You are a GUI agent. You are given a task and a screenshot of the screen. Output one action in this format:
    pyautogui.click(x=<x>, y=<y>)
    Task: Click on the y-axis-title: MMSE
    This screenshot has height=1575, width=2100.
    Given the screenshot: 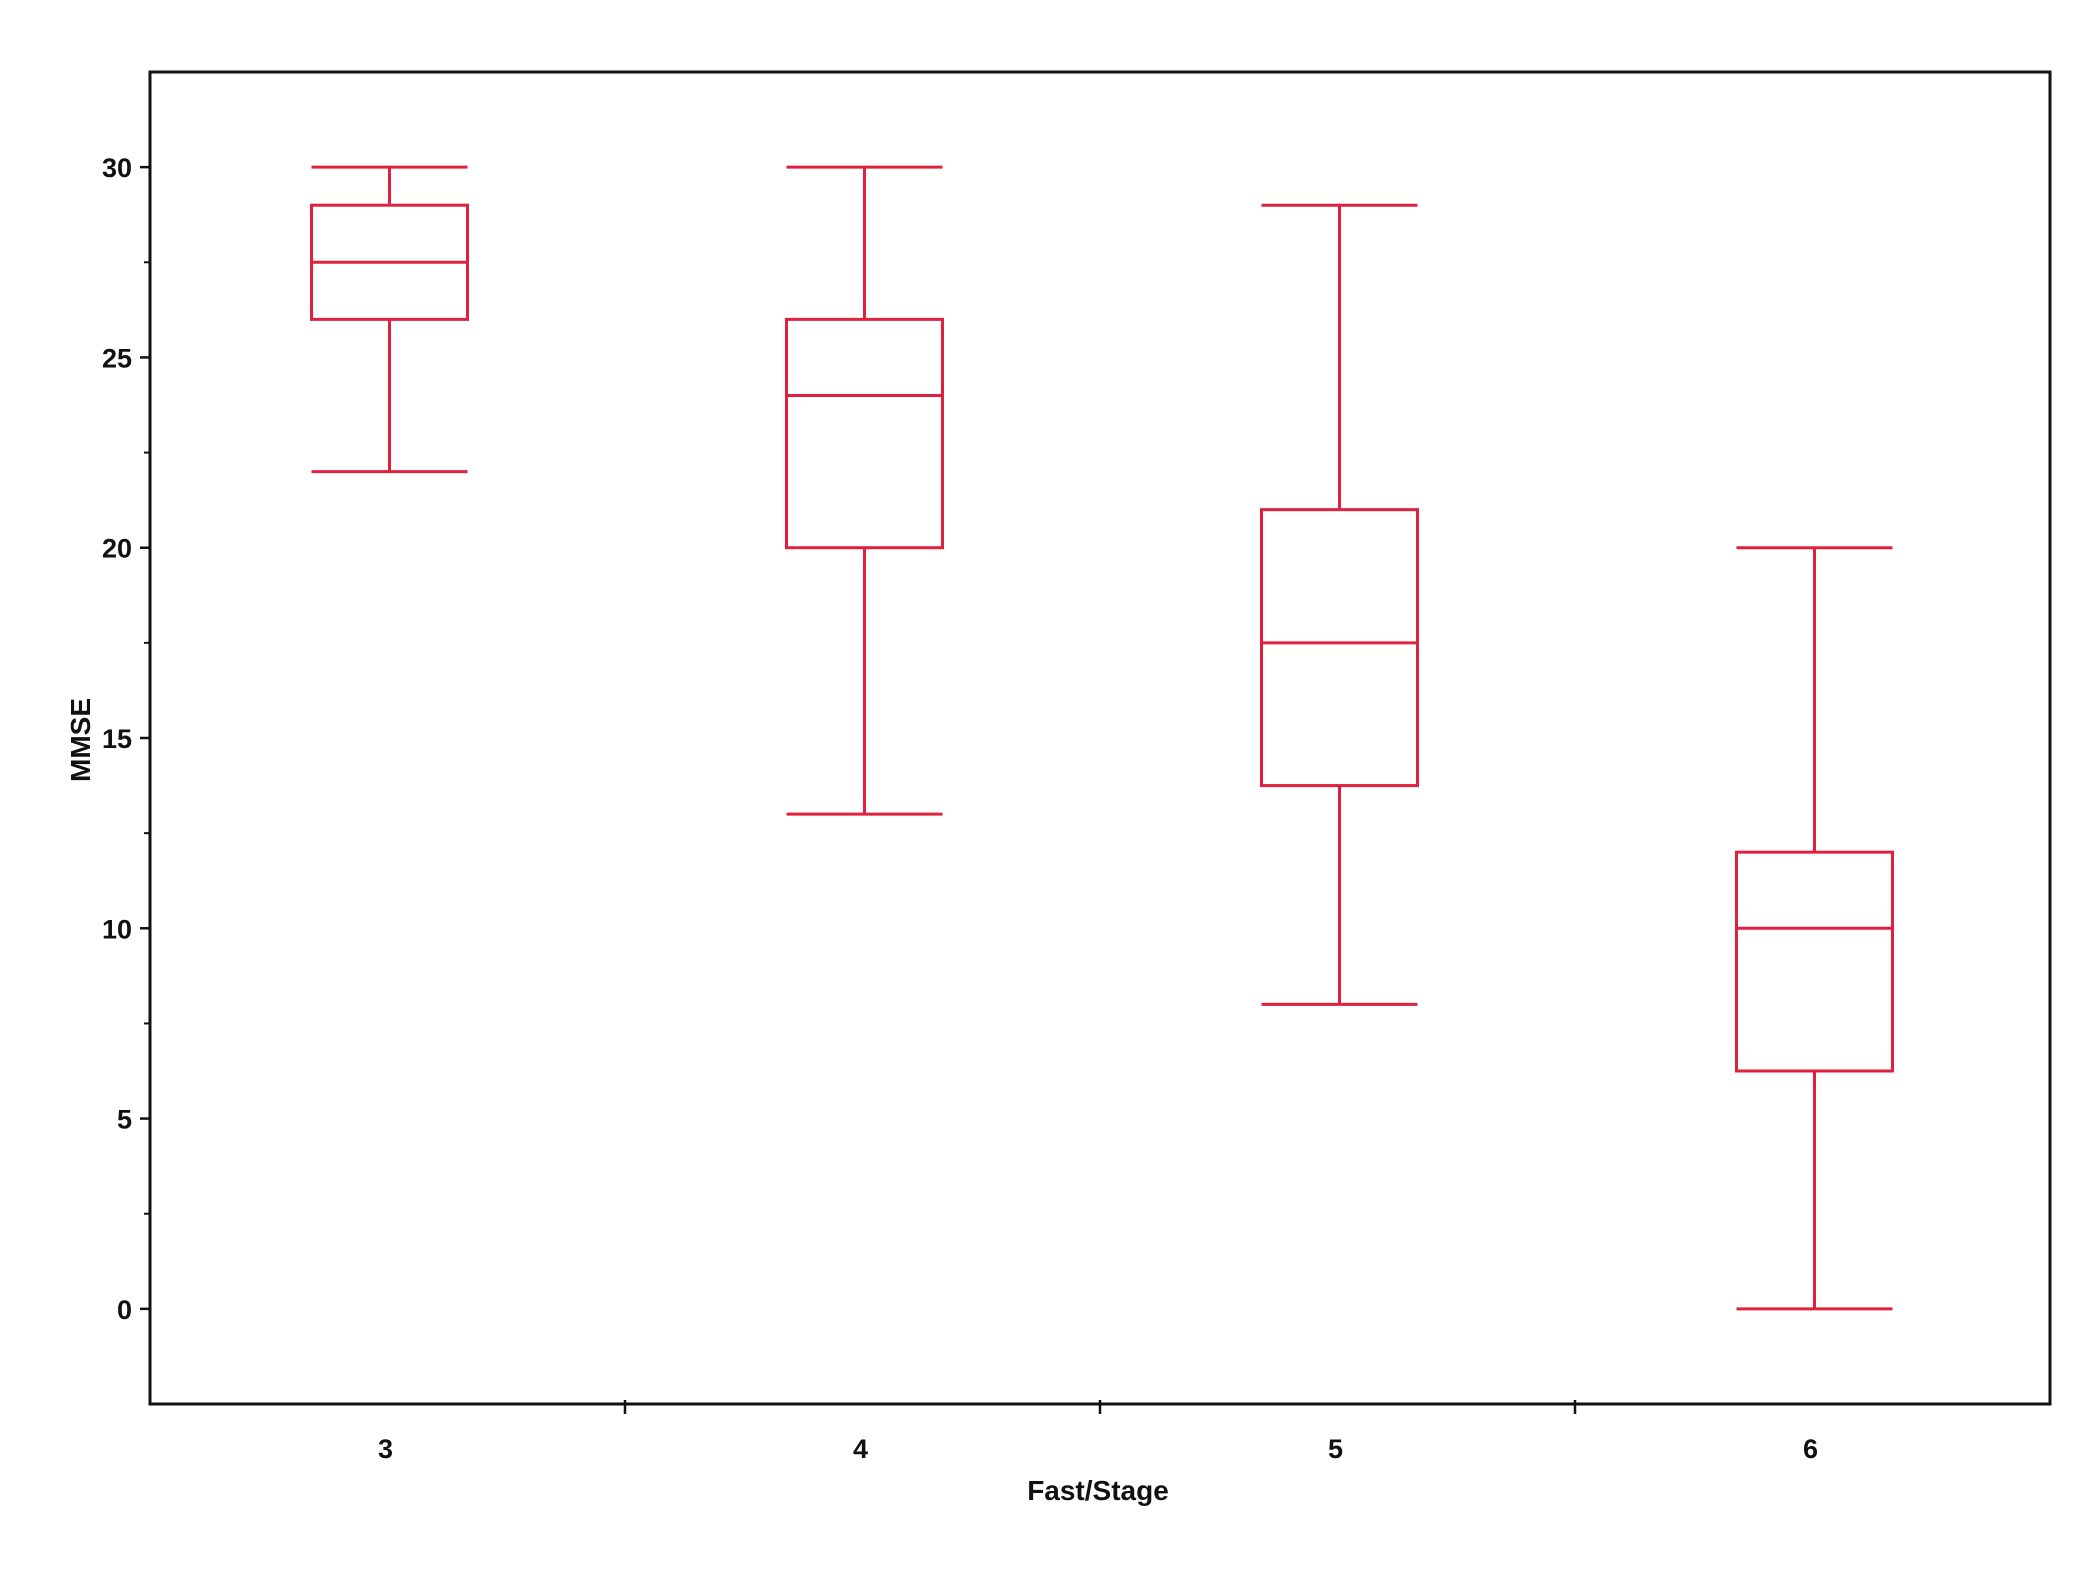 What is the action you would take?
    pyautogui.click(x=80, y=740)
    